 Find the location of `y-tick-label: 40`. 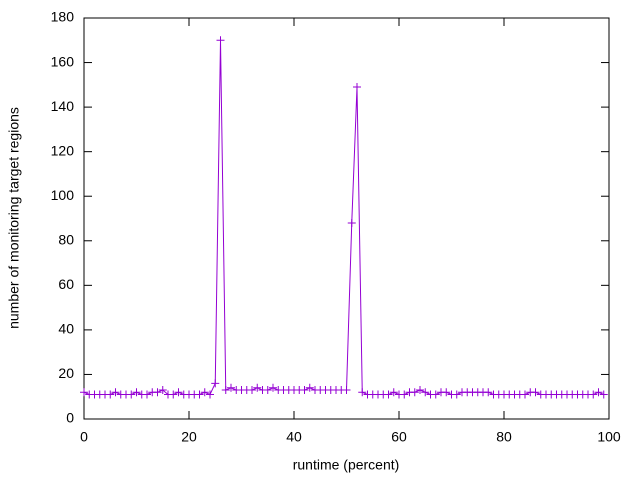

y-tick-label: 40 is located at coordinates (66, 329).